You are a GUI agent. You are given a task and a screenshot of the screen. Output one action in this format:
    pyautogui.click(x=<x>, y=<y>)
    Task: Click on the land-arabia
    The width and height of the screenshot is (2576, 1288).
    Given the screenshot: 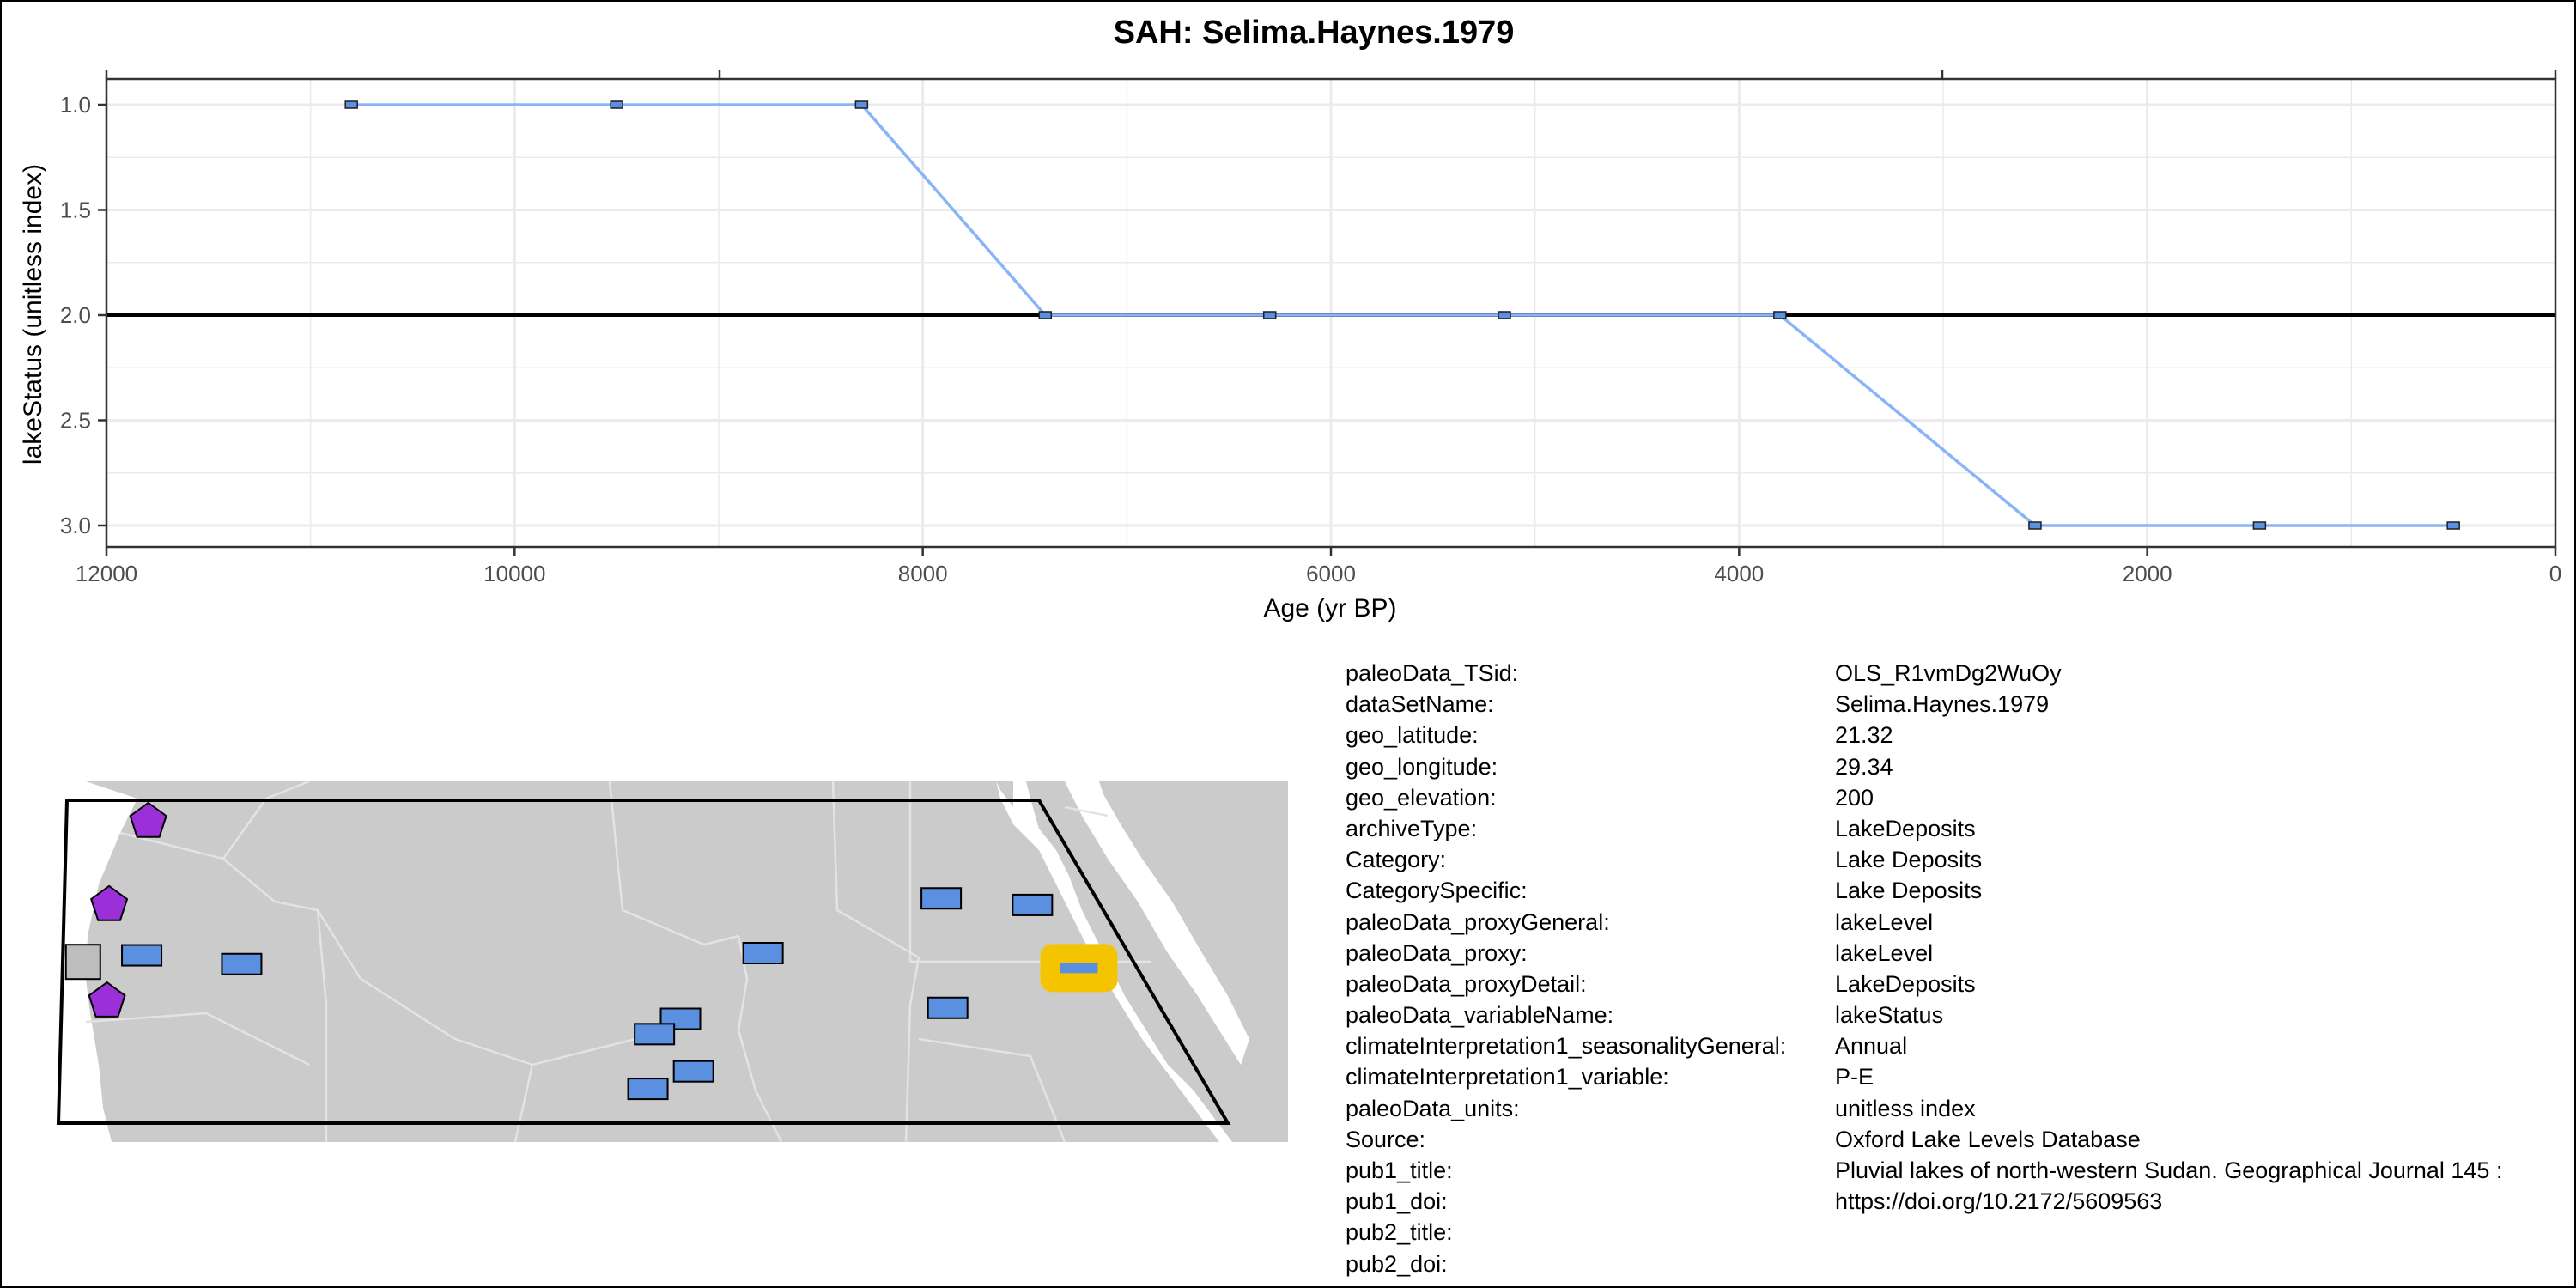 What is the action you would take?
    pyautogui.click(x=1228, y=893)
    